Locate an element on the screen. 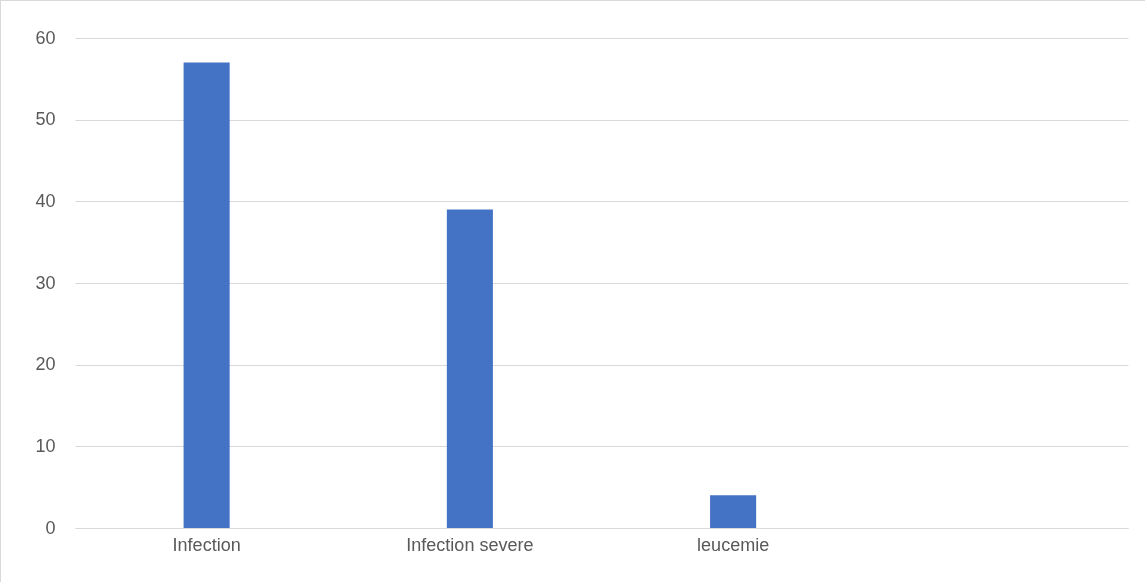 The height and width of the screenshot is (584, 1147). y-tick-label: 30 is located at coordinates (45, 282).